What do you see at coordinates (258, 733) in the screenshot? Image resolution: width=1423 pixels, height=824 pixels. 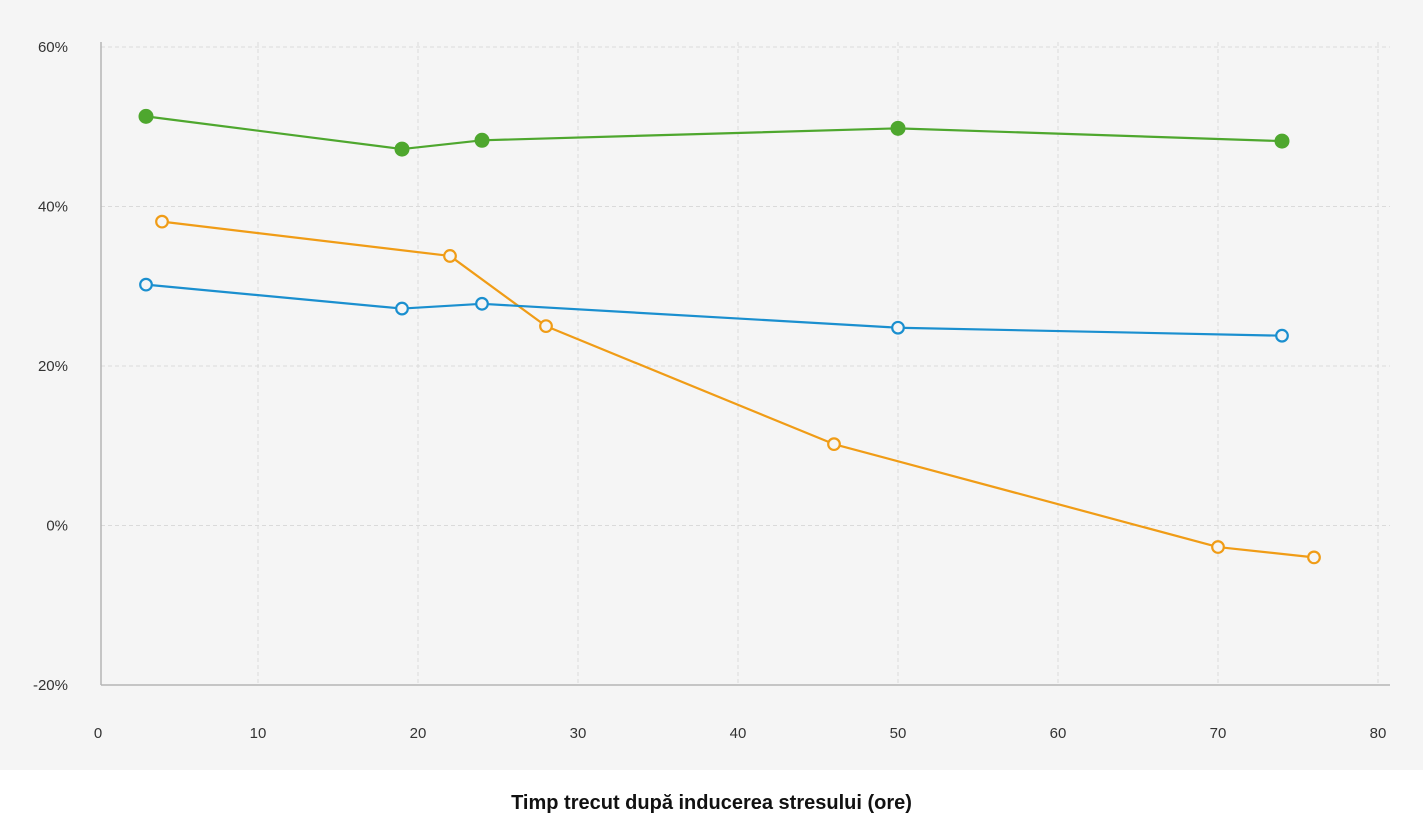 I see `x-tick-label: 10` at bounding box center [258, 733].